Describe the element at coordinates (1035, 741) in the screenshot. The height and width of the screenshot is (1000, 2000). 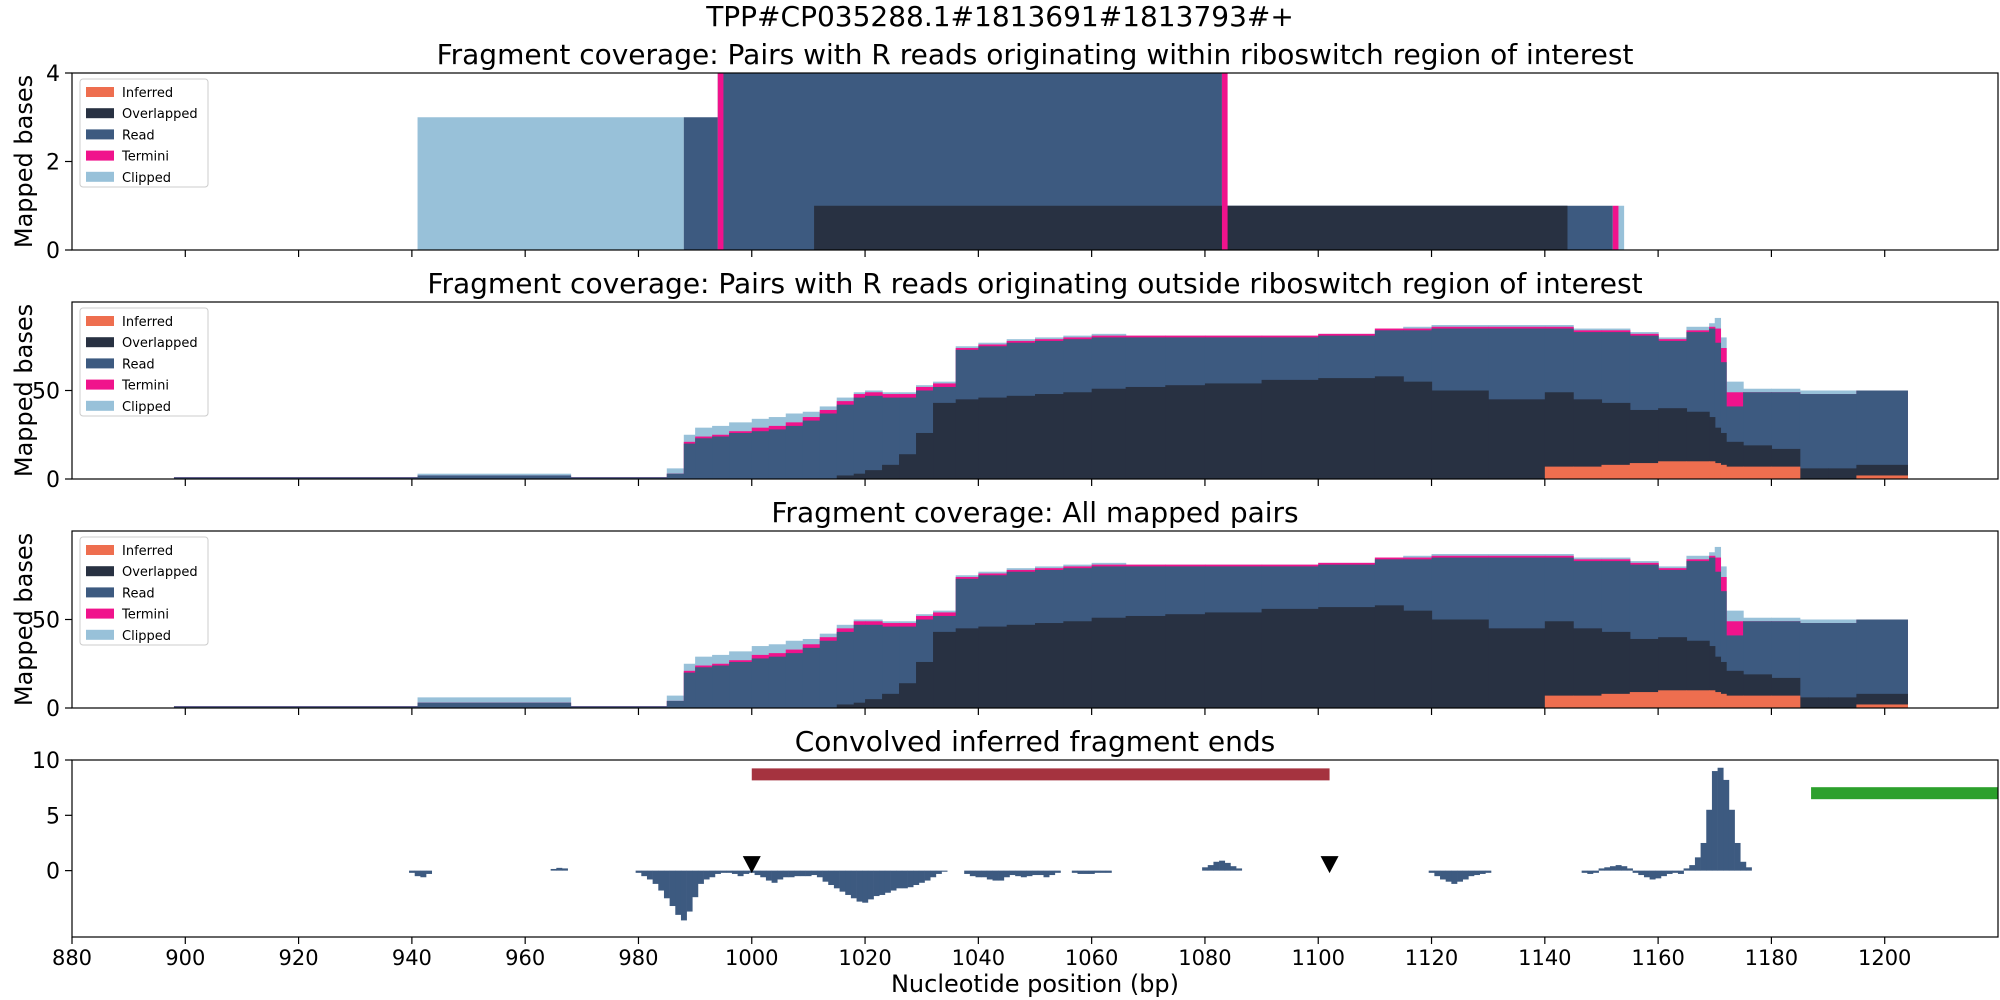
I see `panel-title: Convolved inferred fragment ends` at that location.